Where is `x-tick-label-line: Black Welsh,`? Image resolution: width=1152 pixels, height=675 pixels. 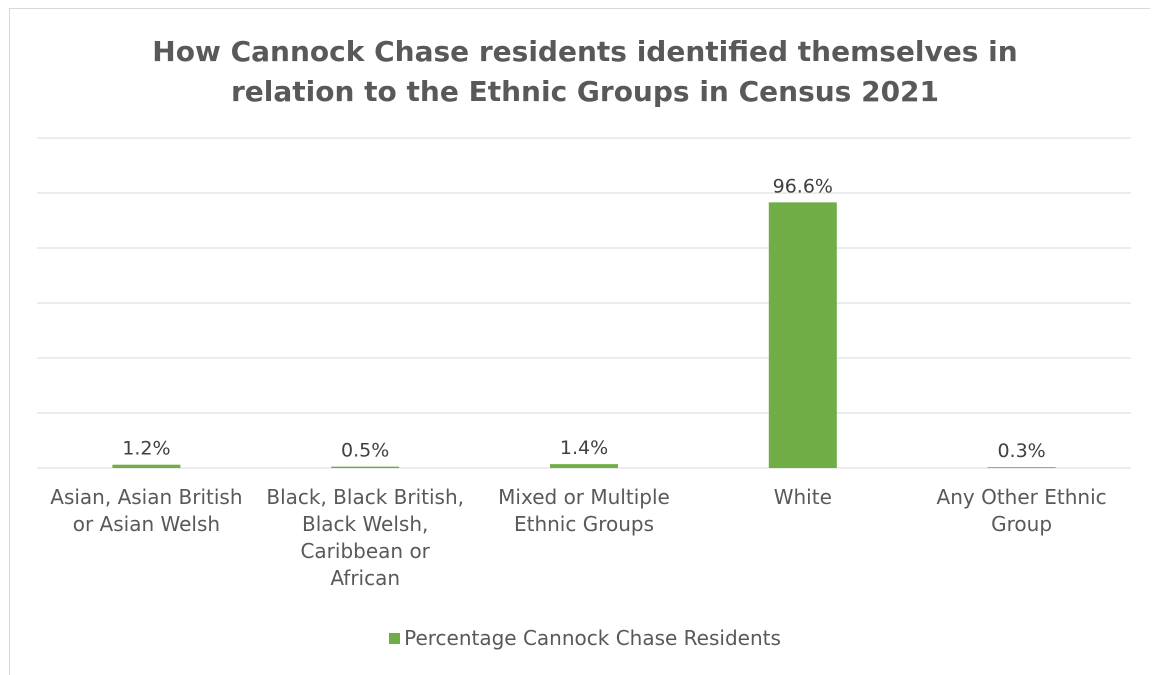
x-tick-label-line: Black Welsh, is located at coordinates (365, 524).